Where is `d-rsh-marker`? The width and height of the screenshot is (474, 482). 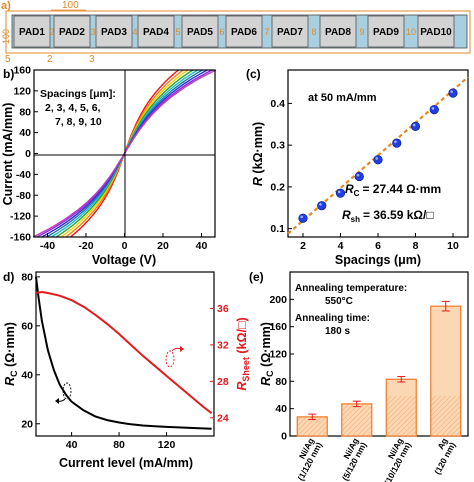 d-rsh-marker is located at coordinates (170, 359).